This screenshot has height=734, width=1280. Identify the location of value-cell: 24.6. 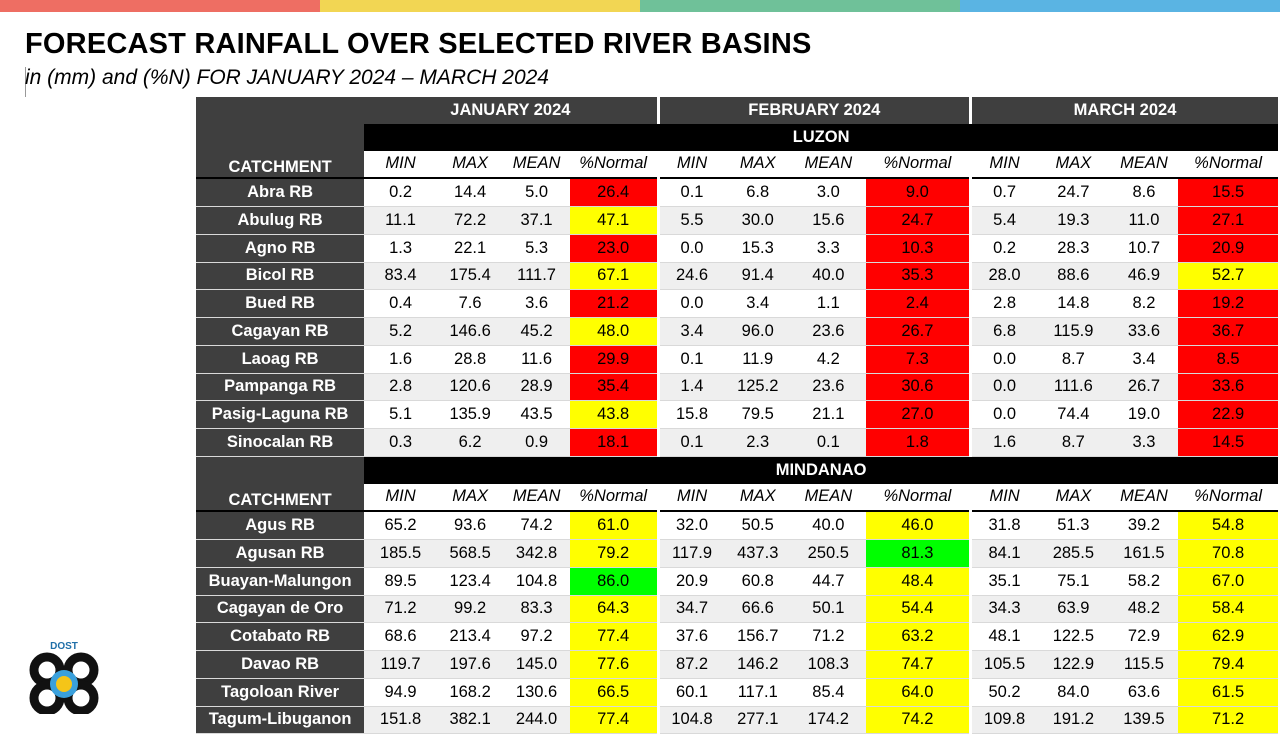
(690, 276).